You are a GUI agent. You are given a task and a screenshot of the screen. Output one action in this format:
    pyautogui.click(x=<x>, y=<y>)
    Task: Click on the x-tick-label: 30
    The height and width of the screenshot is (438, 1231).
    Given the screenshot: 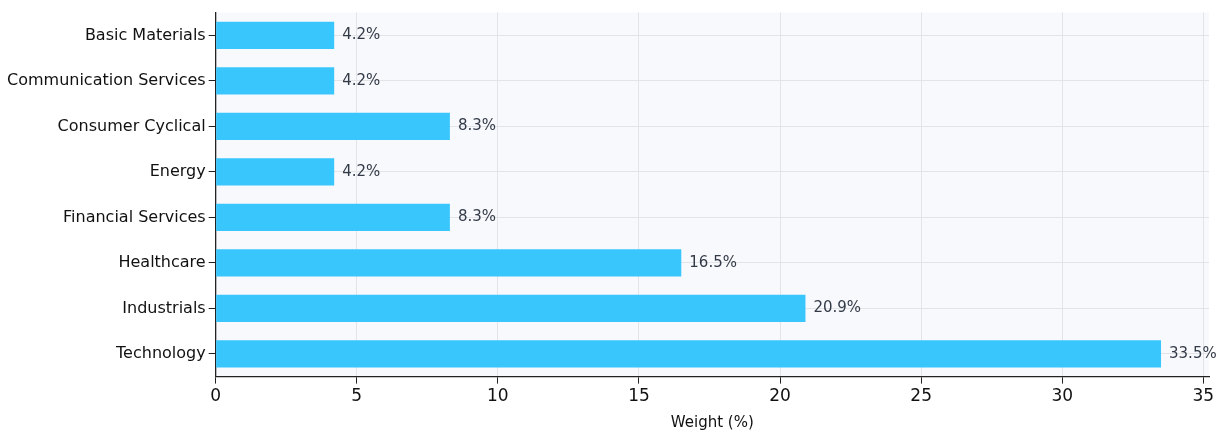 What is the action you would take?
    pyautogui.click(x=1062, y=395)
    